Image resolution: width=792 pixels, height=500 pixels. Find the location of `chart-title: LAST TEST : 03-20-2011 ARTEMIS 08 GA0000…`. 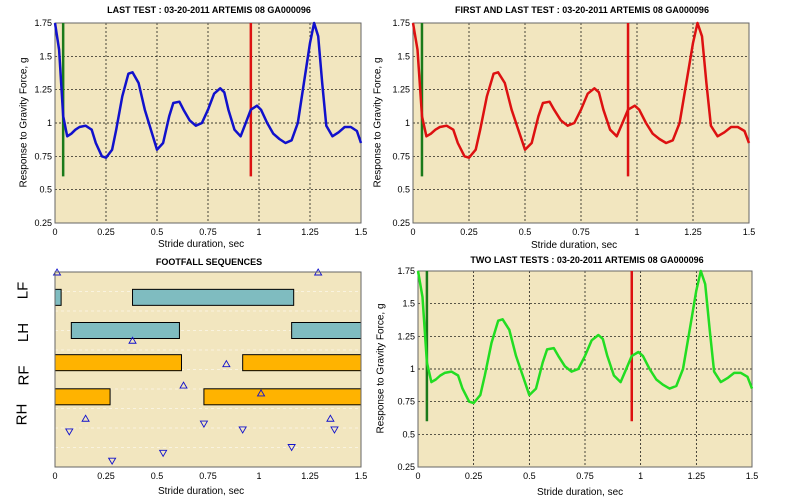

chart-title: LAST TEST : 03-20-2011 ARTEMIS 08 GA0000… is located at coordinates (209, 10).